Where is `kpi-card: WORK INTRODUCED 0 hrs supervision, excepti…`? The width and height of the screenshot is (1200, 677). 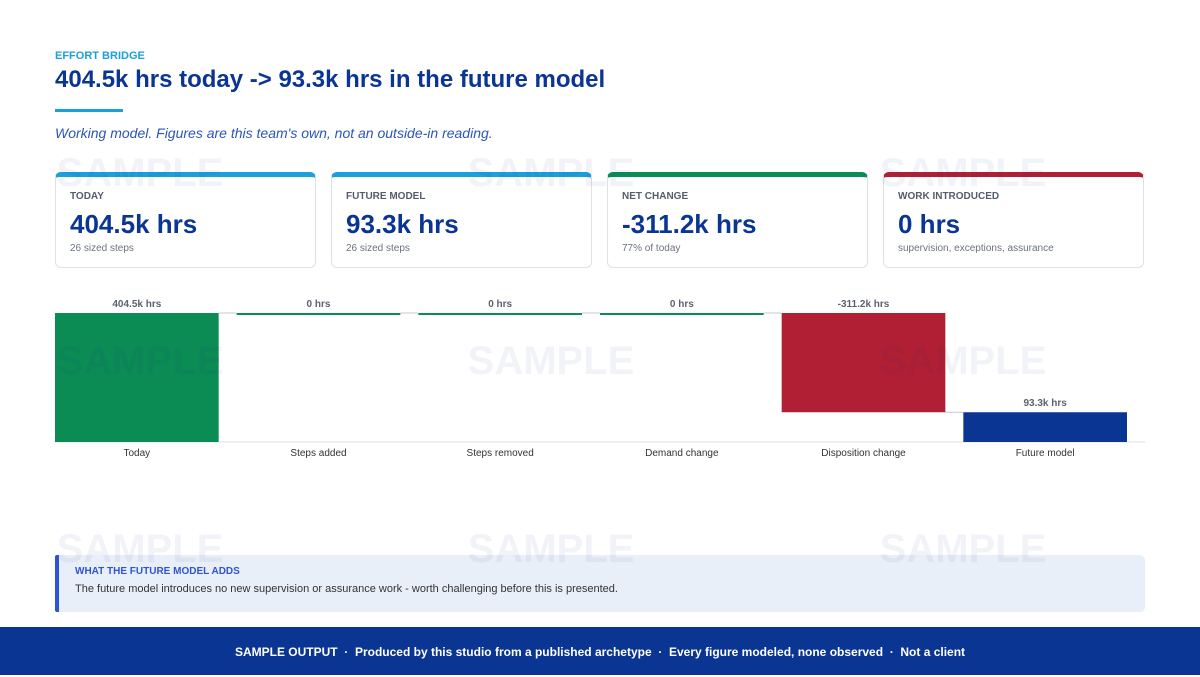 kpi-card: WORK INTRODUCED 0 hrs supervision, excepti… is located at coordinates (1013, 220).